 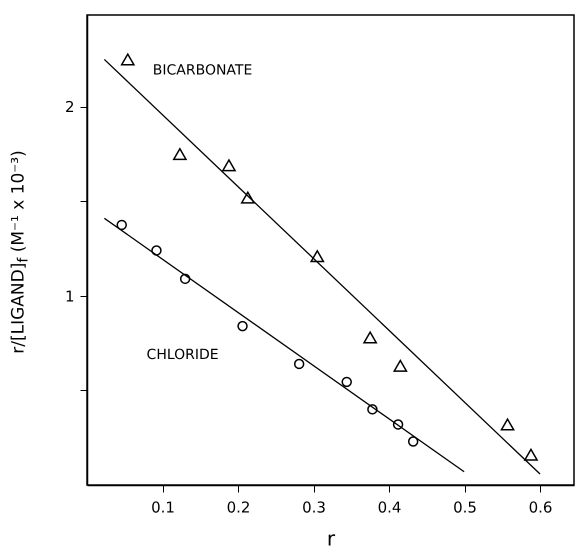 I want to click on x-tick-label: 0.1, so click(x=163, y=507).